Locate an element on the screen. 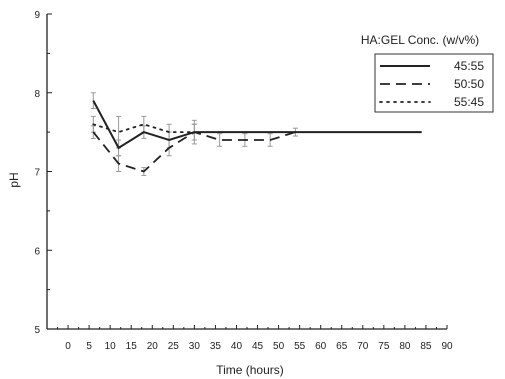  x-tick-label: 50 is located at coordinates (279, 346).